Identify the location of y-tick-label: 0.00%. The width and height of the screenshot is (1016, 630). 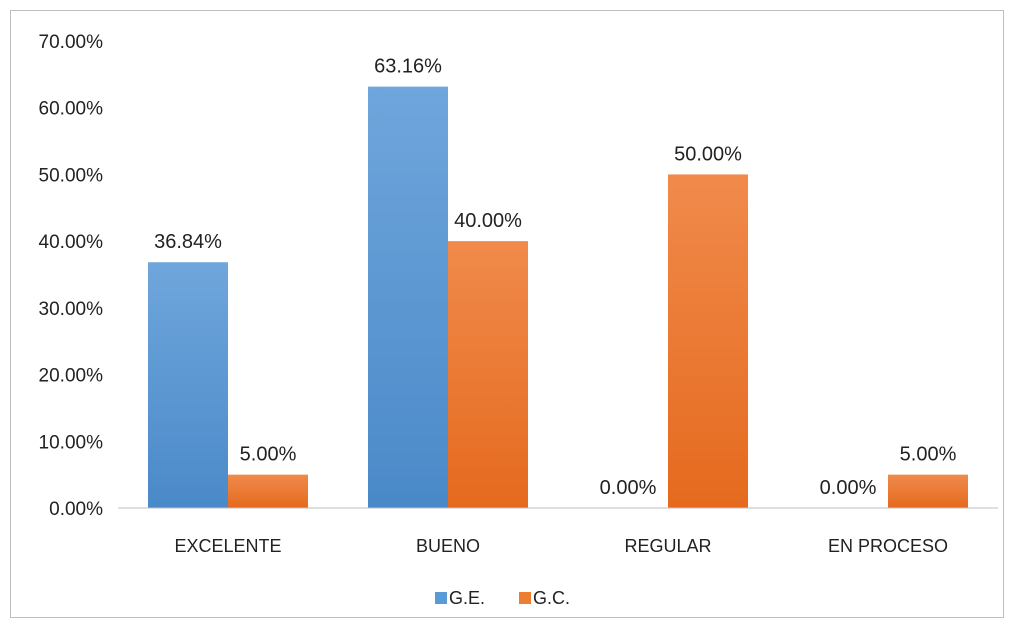
(76, 509).